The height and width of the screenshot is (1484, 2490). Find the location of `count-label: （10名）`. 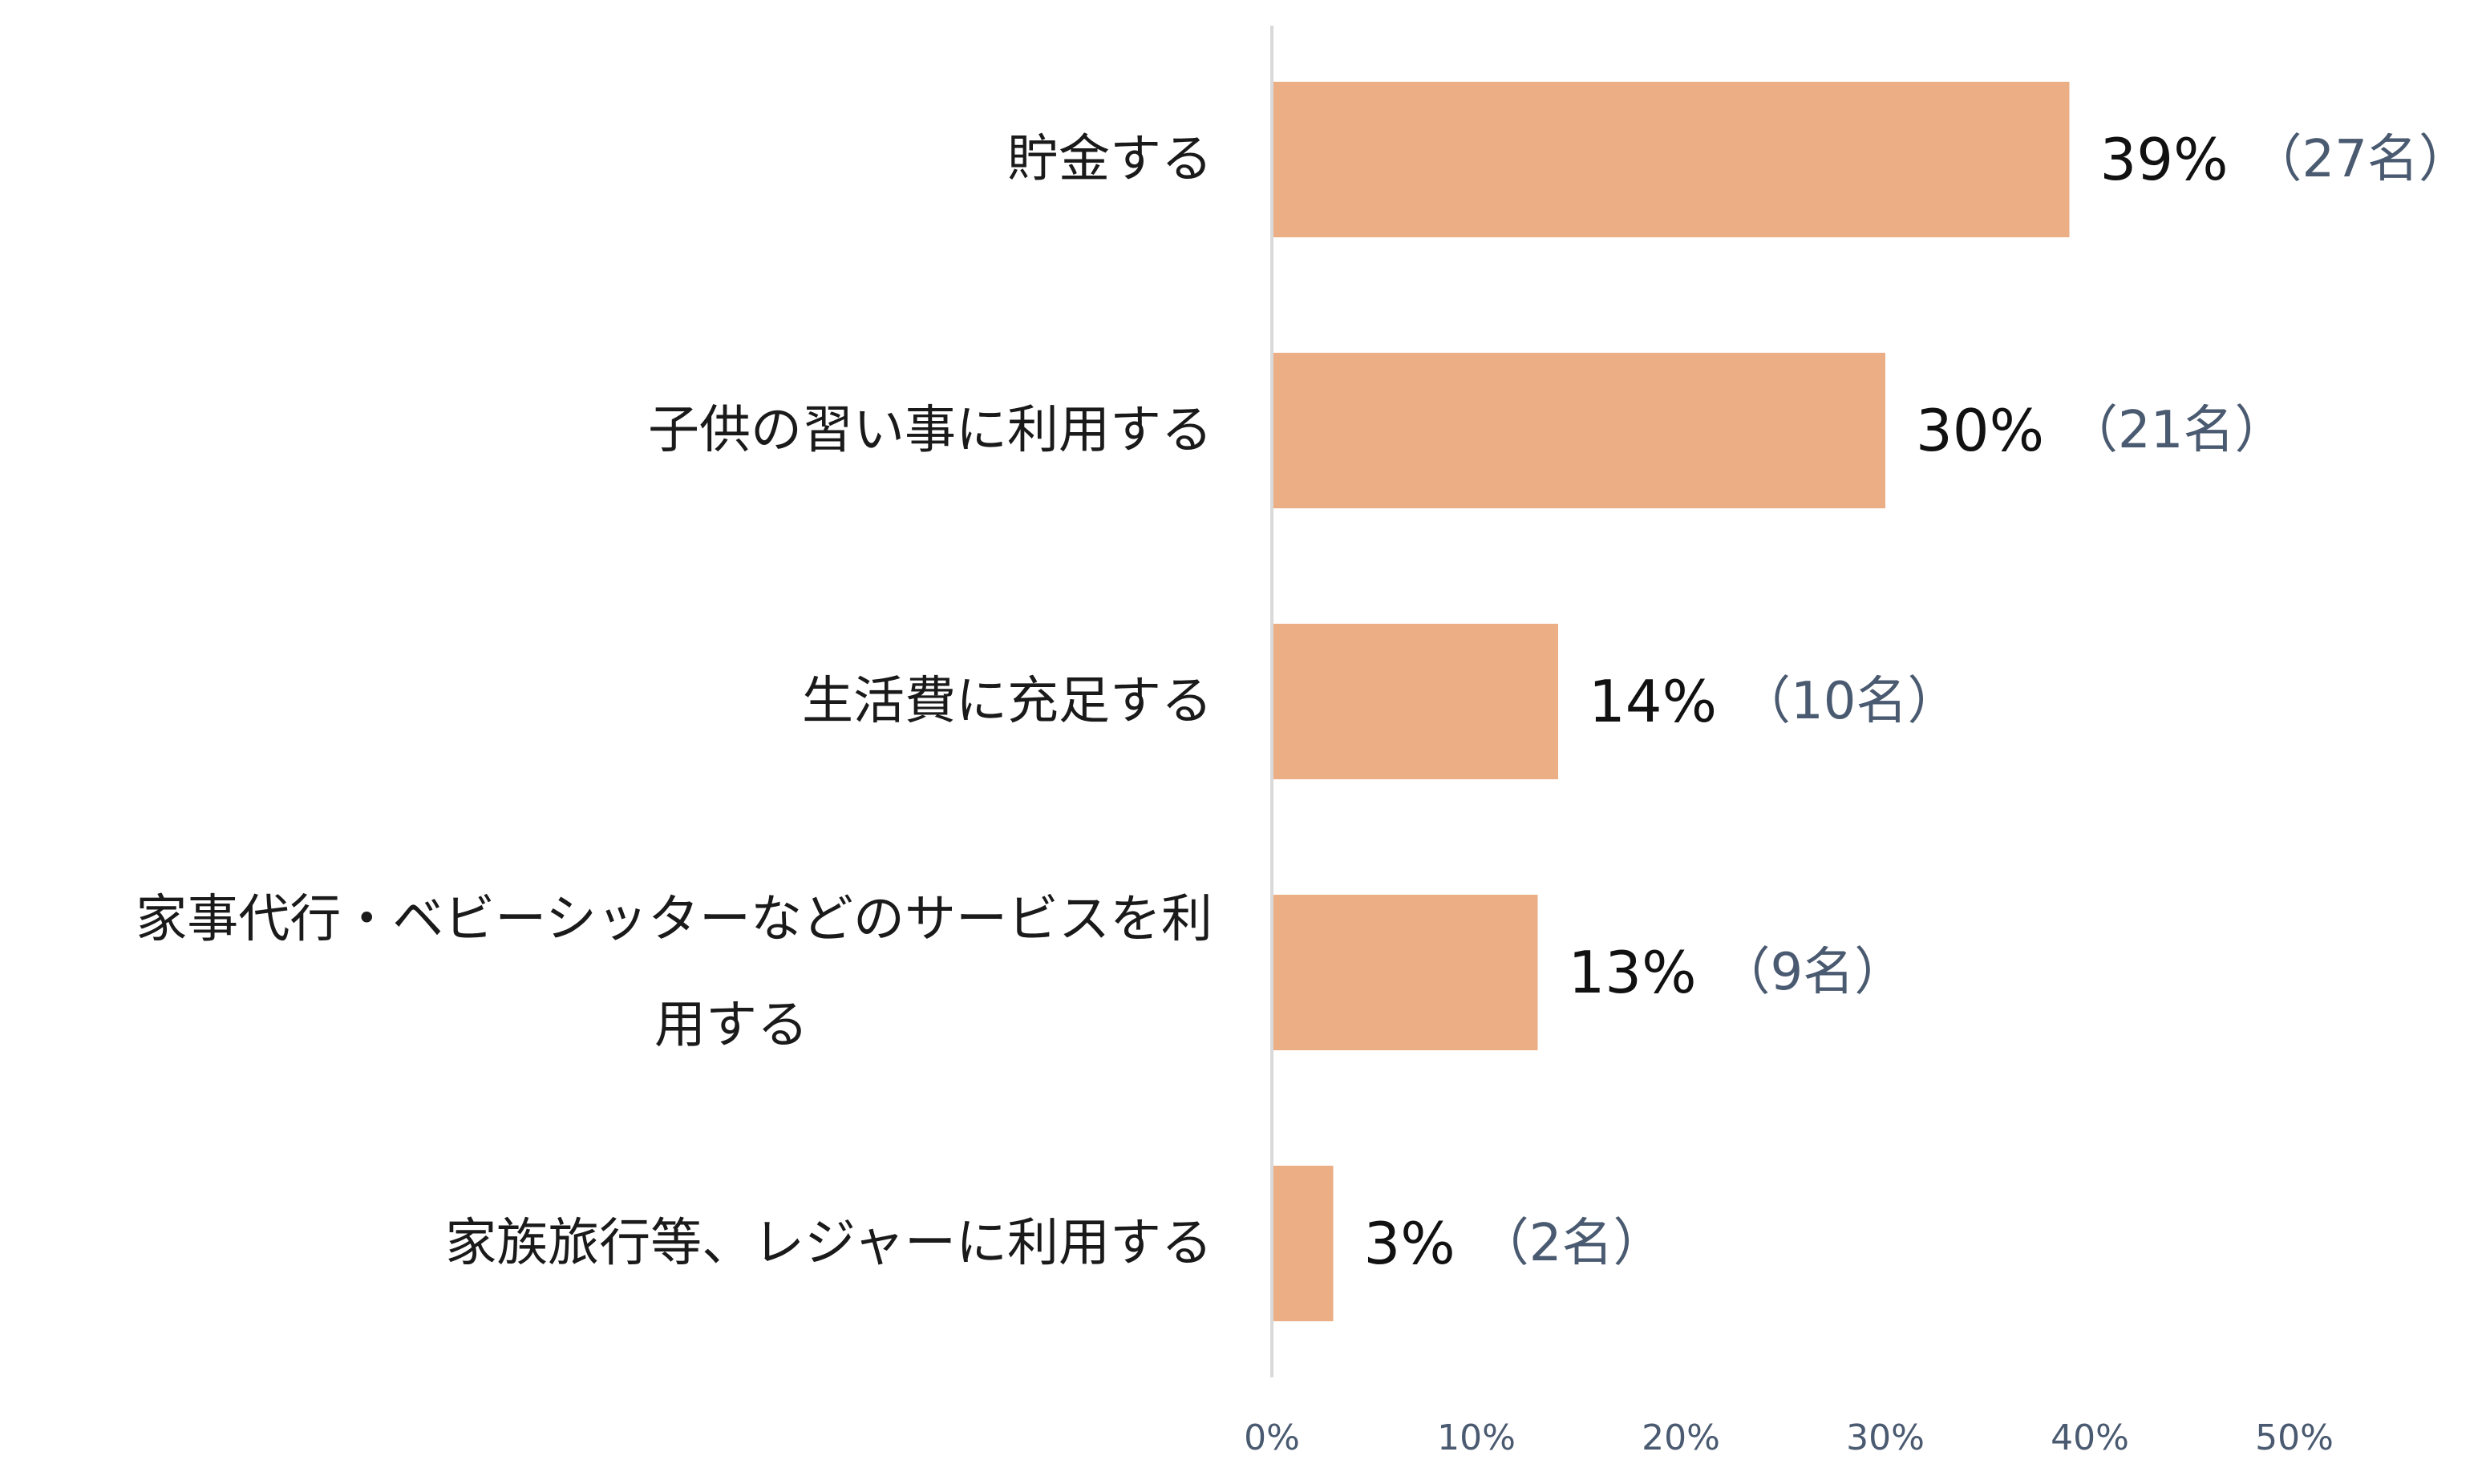

count-label: （10名） is located at coordinates (1848, 701).